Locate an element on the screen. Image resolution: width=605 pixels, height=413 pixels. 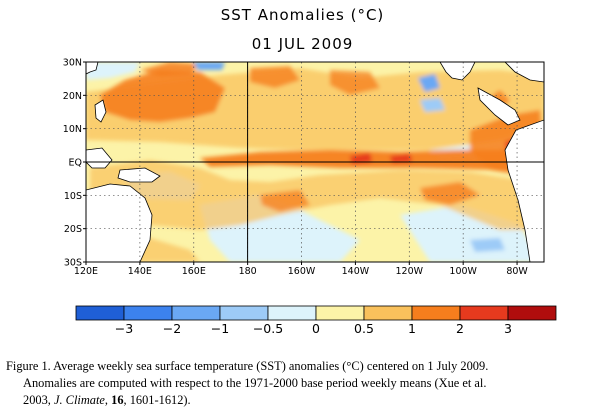
land-australia is located at coordinates (119, 222).